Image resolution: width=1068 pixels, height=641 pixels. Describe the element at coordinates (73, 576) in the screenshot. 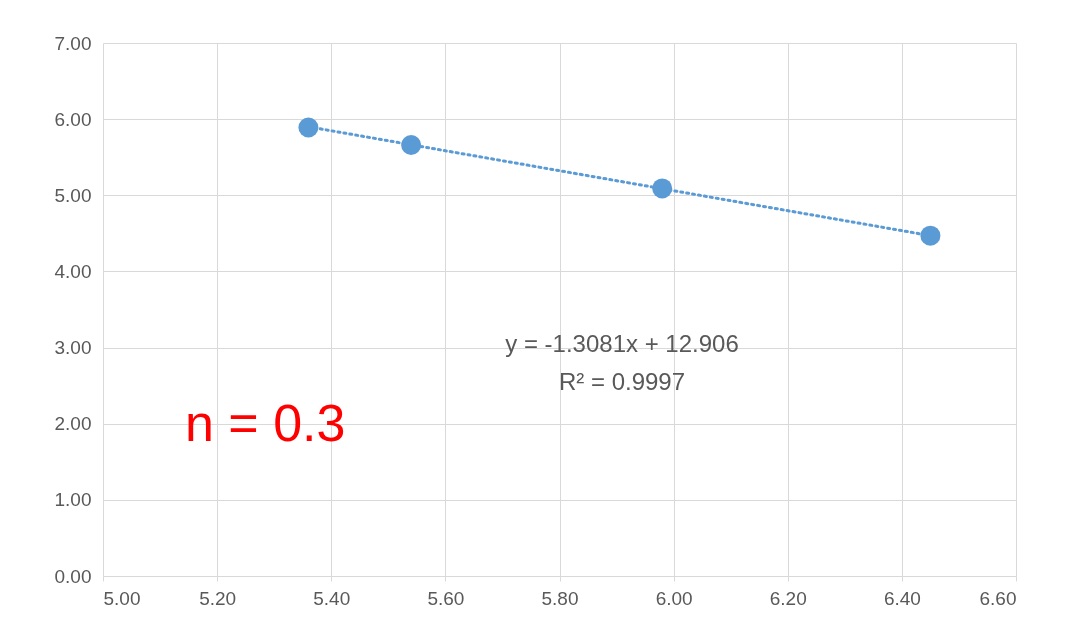

I see `y-tick-label: 0.00` at that location.